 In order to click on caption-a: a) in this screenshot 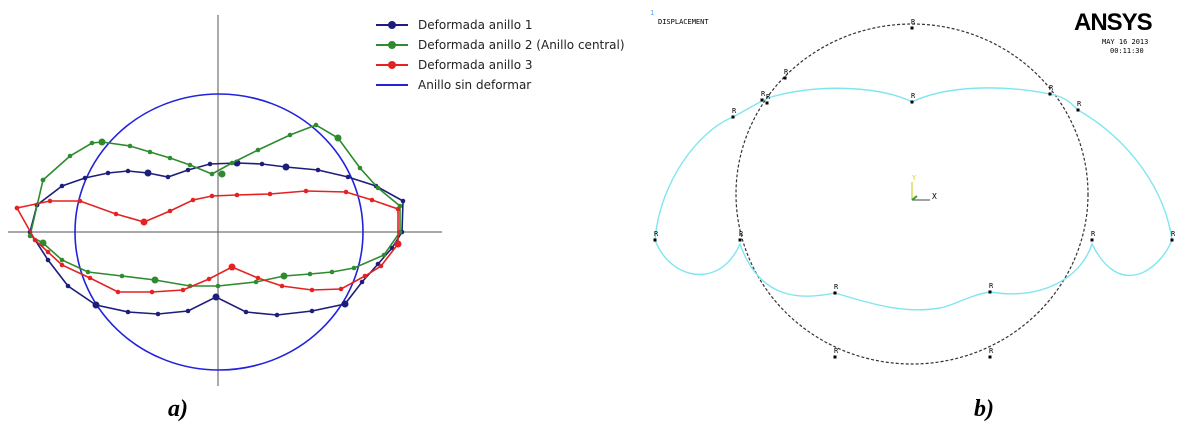, I will do `click(178, 409)`.